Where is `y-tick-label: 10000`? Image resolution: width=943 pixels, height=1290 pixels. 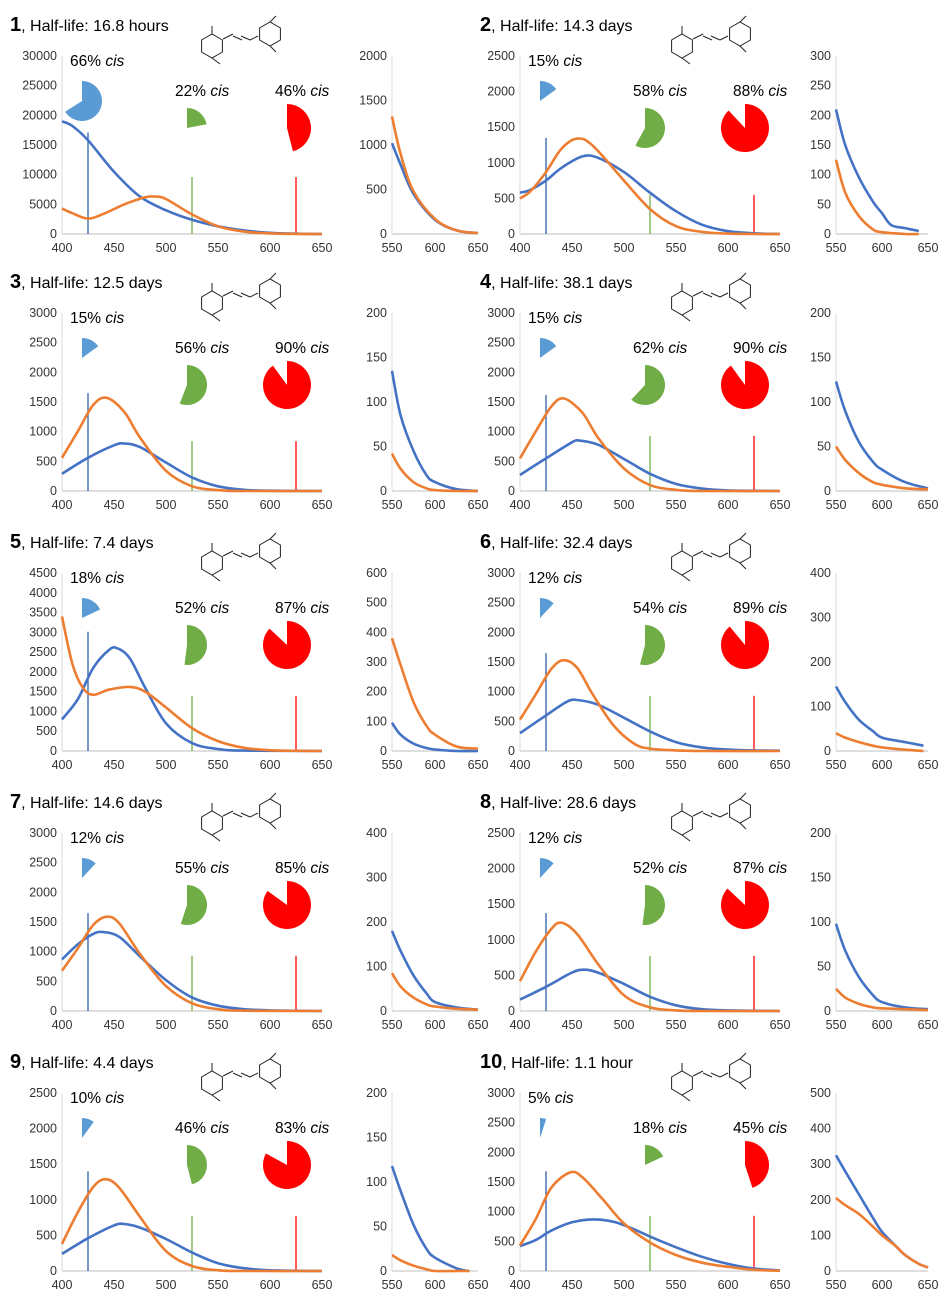
y-tick-label: 10000 is located at coordinates (39, 175).